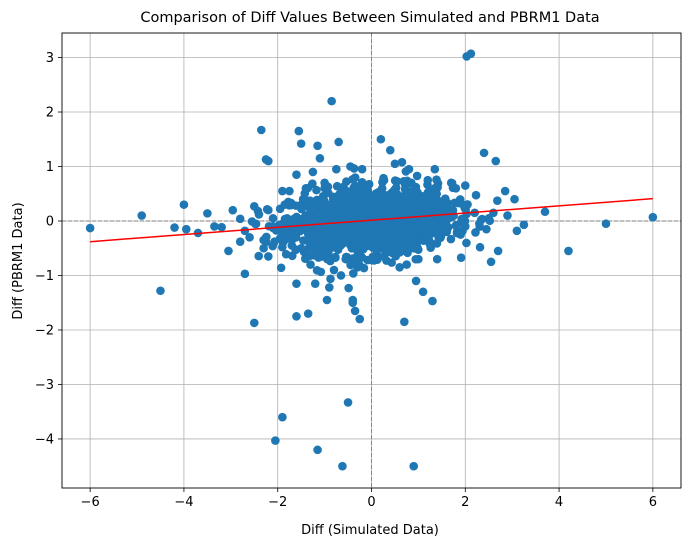  I want to click on y-tick-label: −1, so click(44, 276).